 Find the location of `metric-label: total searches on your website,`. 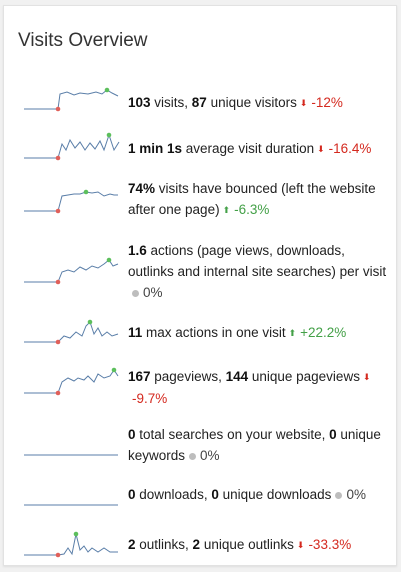

metric-label: total searches on your website, is located at coordinates (232, 434).